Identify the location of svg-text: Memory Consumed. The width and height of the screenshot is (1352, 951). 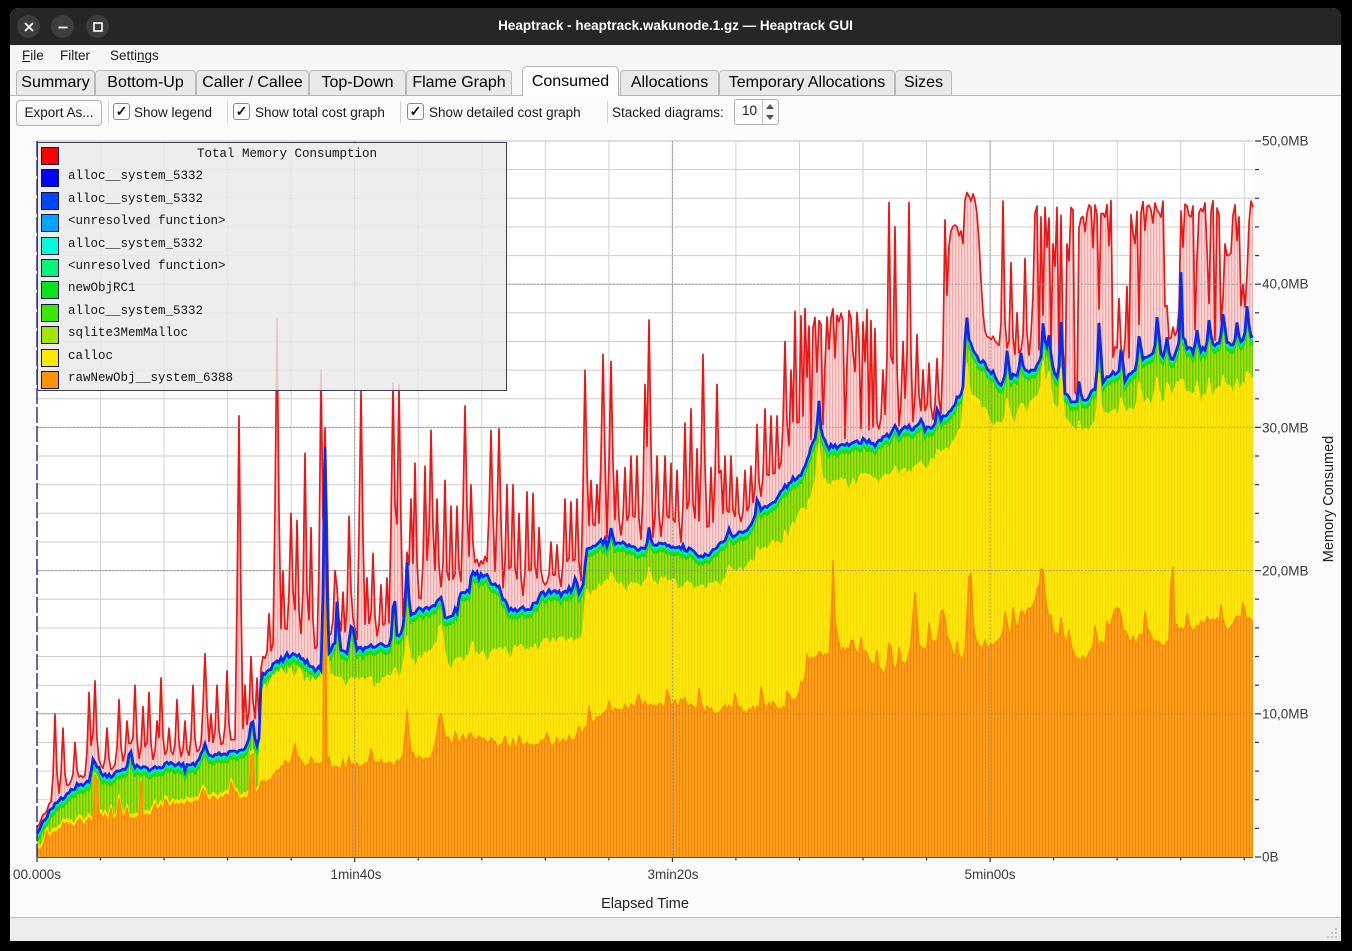
(1329, 499).